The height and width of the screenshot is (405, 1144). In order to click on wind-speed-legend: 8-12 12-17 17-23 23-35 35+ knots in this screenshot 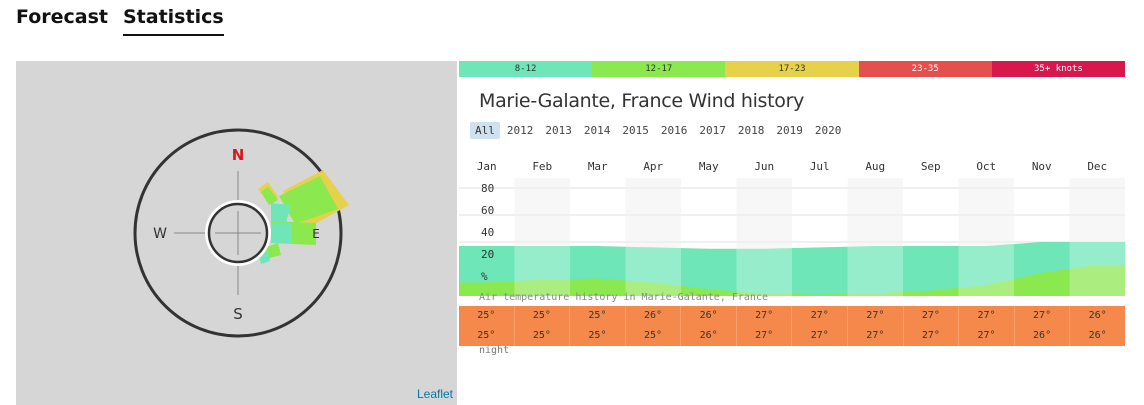, I will do `click(792, 69)`.